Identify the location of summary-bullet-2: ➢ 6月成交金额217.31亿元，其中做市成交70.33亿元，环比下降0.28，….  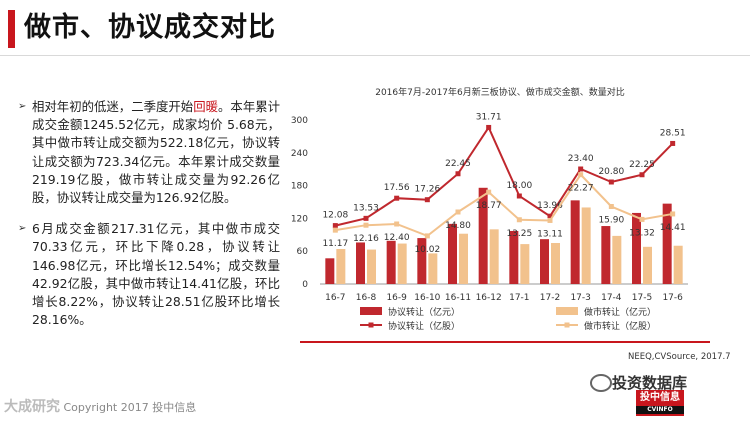
(149, 274).